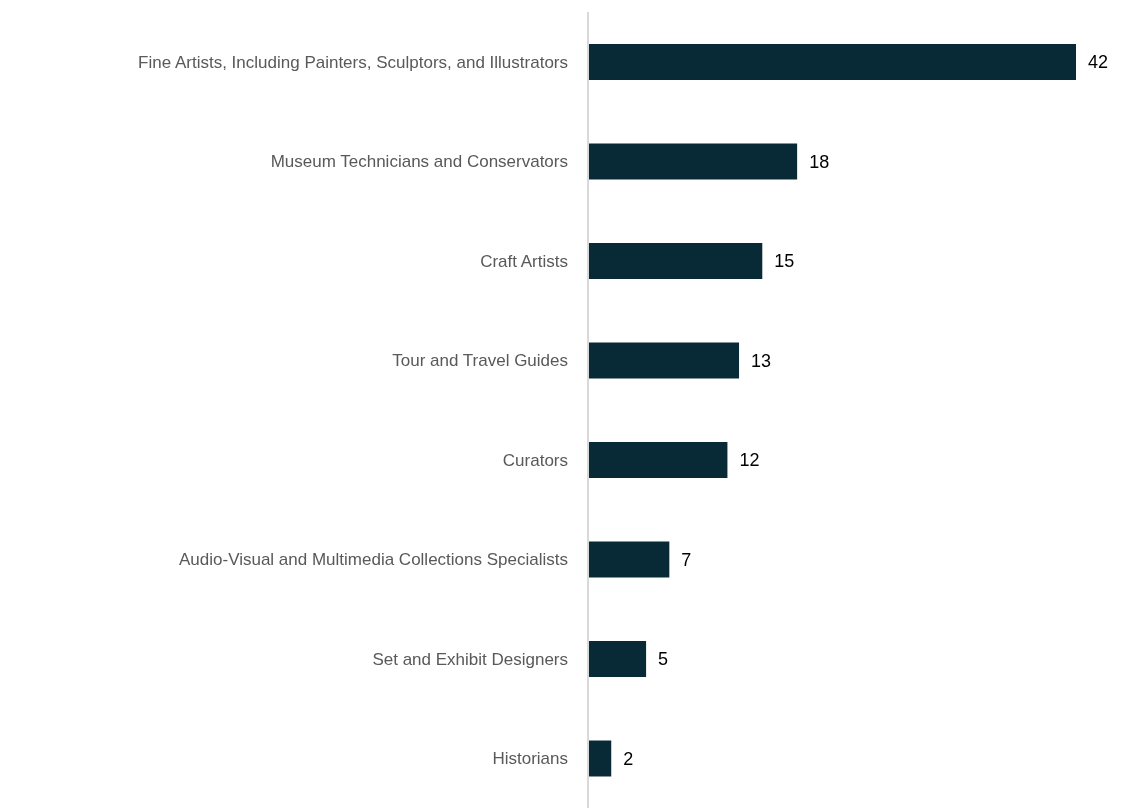 The height and width of the screenshot is (811, 1125). Describe the element at coordinates (530, 759) in the screenshot. I see `y-tick-label: Historians` at that location.